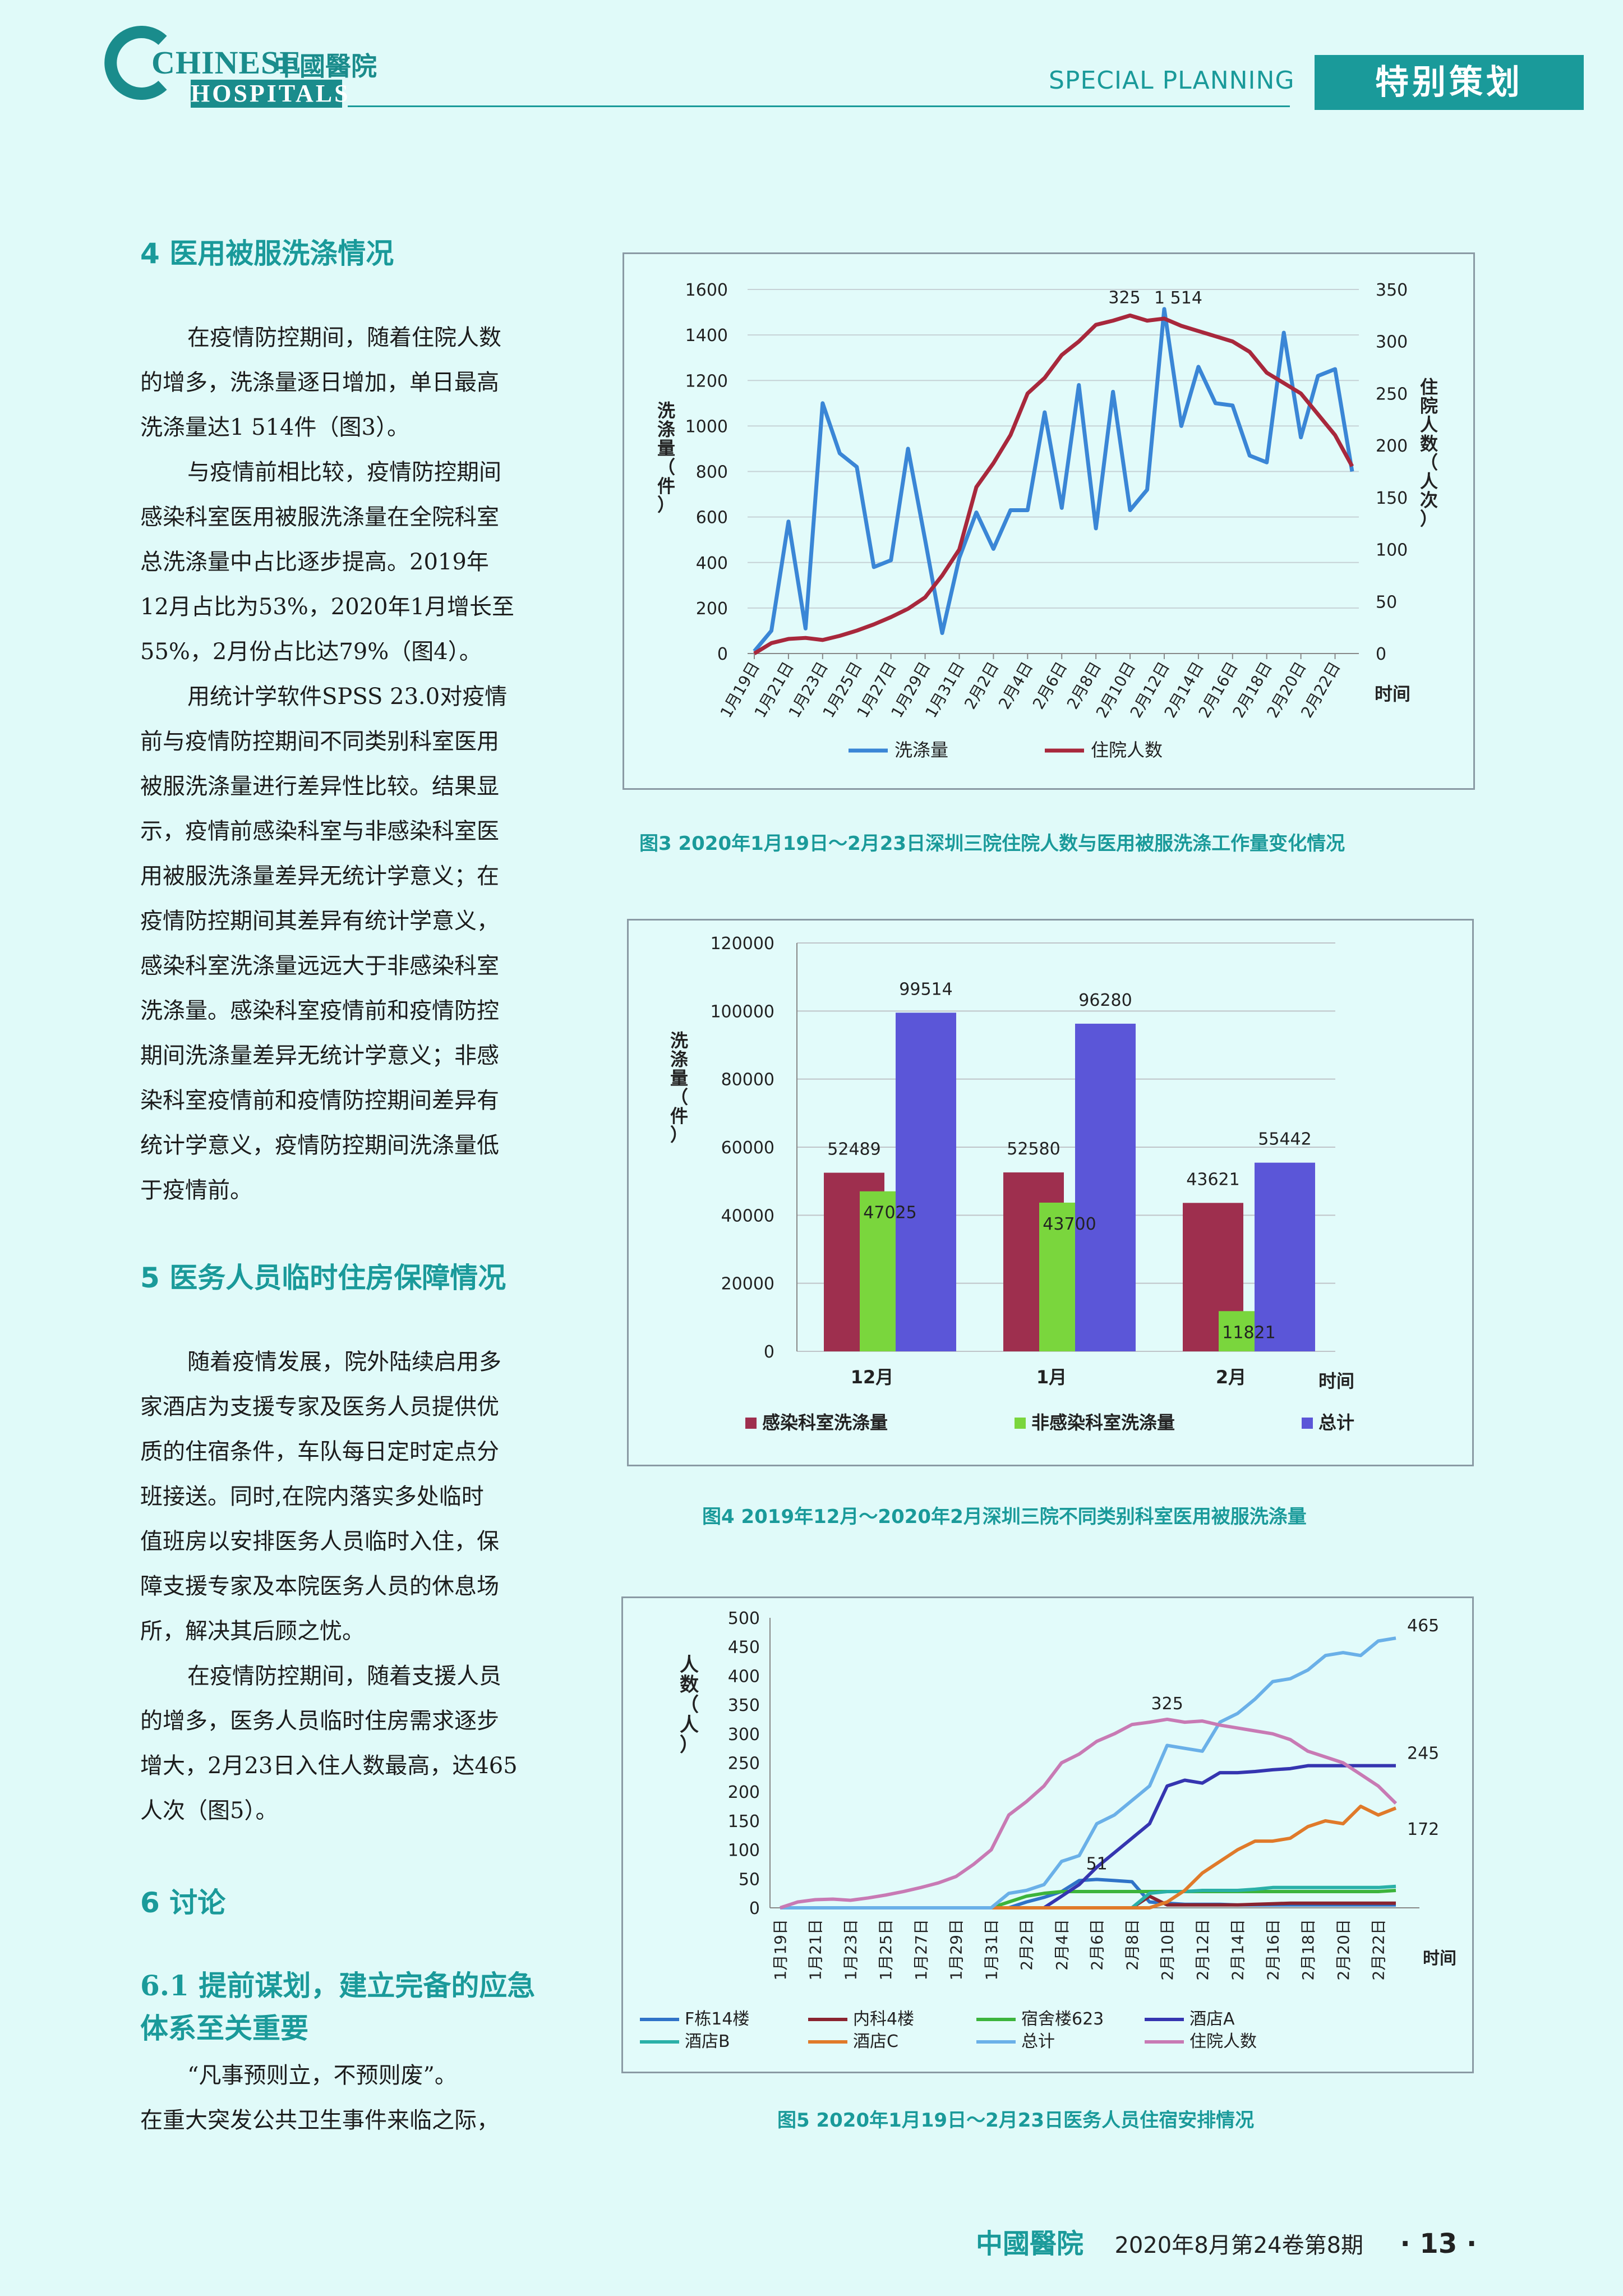 The width and height of the screenshot is (1623, 2296). Describe the element at coordinates (1062, 1945) in the screenshot. I see `x-tick-label: 2月4日` at that location.